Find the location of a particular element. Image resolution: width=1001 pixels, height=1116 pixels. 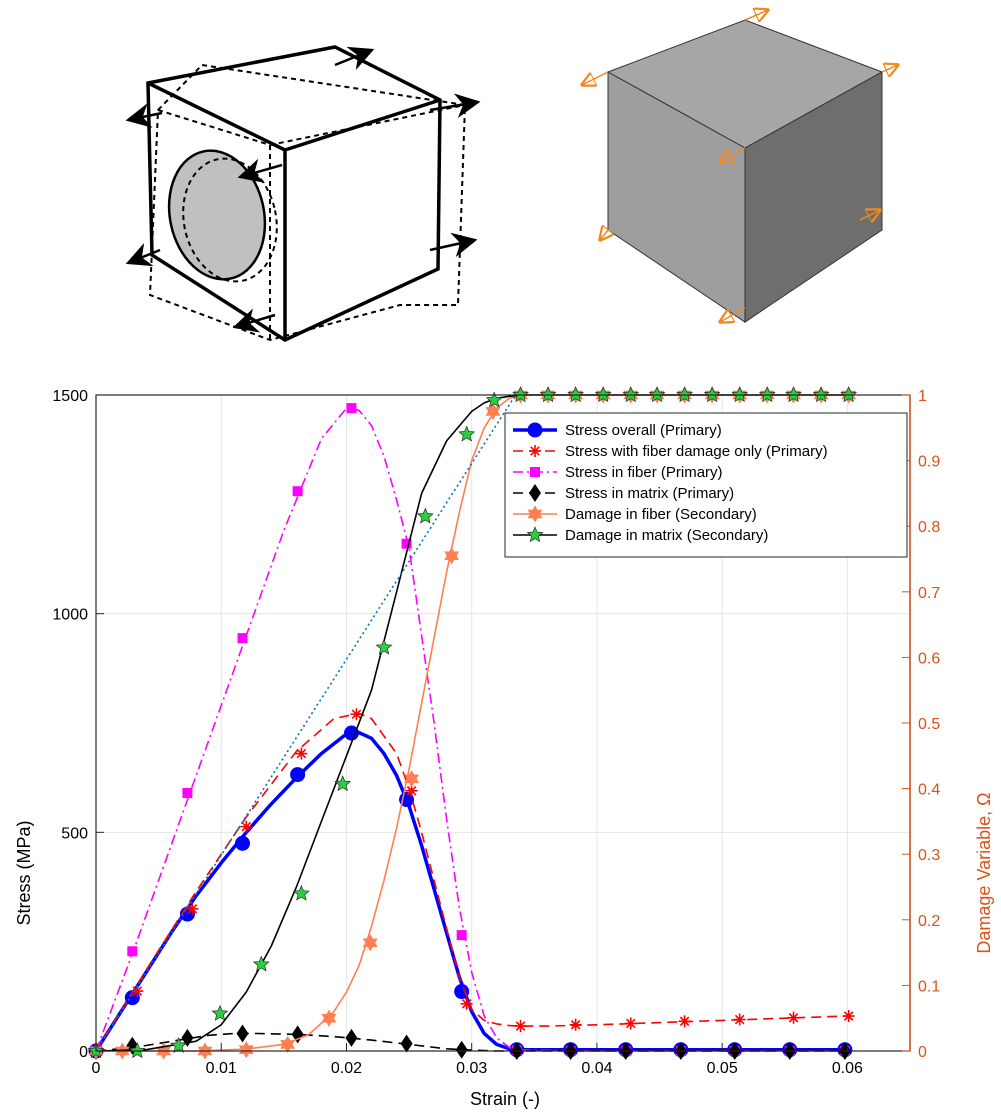

load-arrows is located at coordinates (303, 189).